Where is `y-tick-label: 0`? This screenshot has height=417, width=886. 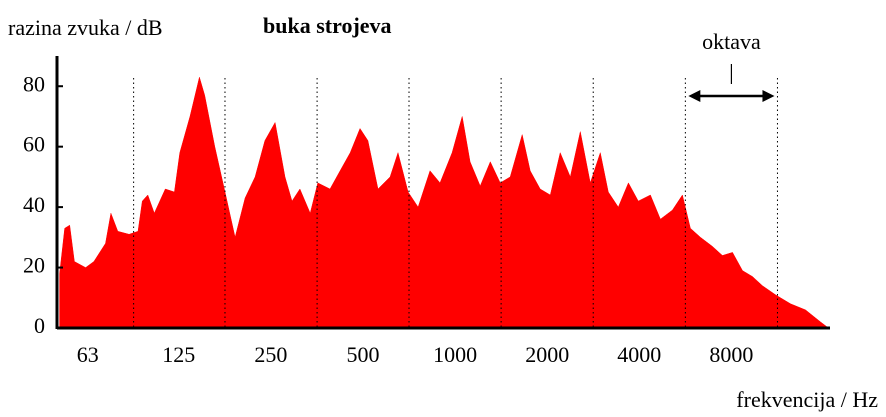 y-tick-label: 0 is located at coordinates (39, 325).